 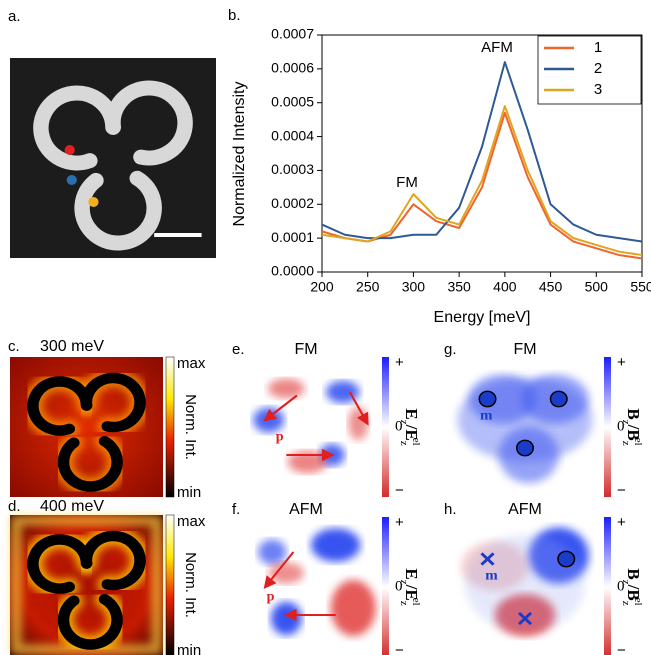 What do you see at coordinates (292, 237) in the screenshot?
I see `y-tick-label: 0.0001` at bounding box center [292, 237].